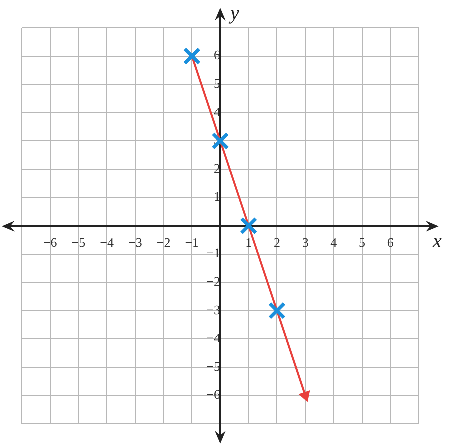 This screenshot has height=444, width=449. Describe the element at coordinates (217, 168) in the screenshot. I see `y-tick-label: 2` at that location.